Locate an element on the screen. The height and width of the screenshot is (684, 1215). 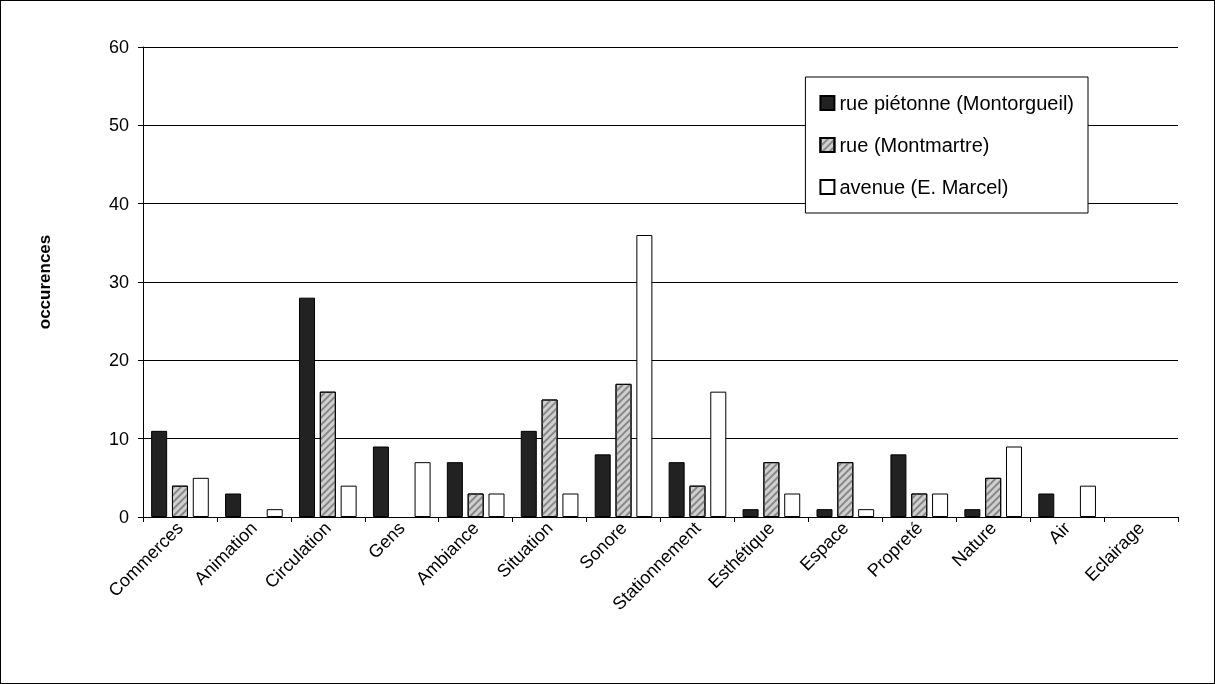
legend-label: rue piétonne (Montorgueil) is located at coordinates (957, 103).